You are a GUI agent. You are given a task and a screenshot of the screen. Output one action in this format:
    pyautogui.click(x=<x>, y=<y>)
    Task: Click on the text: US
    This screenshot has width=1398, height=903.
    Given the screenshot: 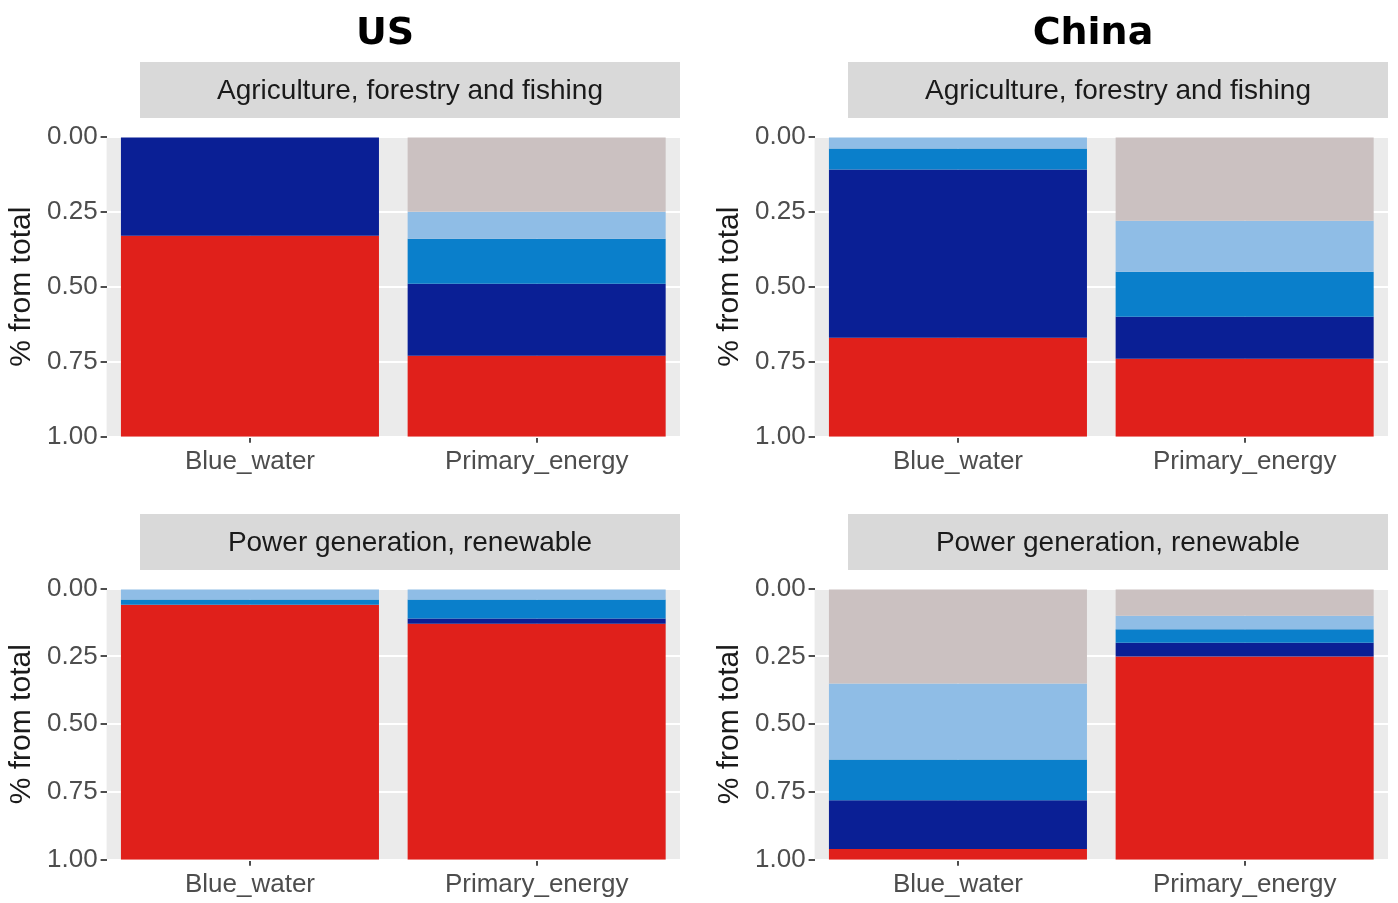 What is the action you would take?
    pyautogui.click(x=385, y=31)
    